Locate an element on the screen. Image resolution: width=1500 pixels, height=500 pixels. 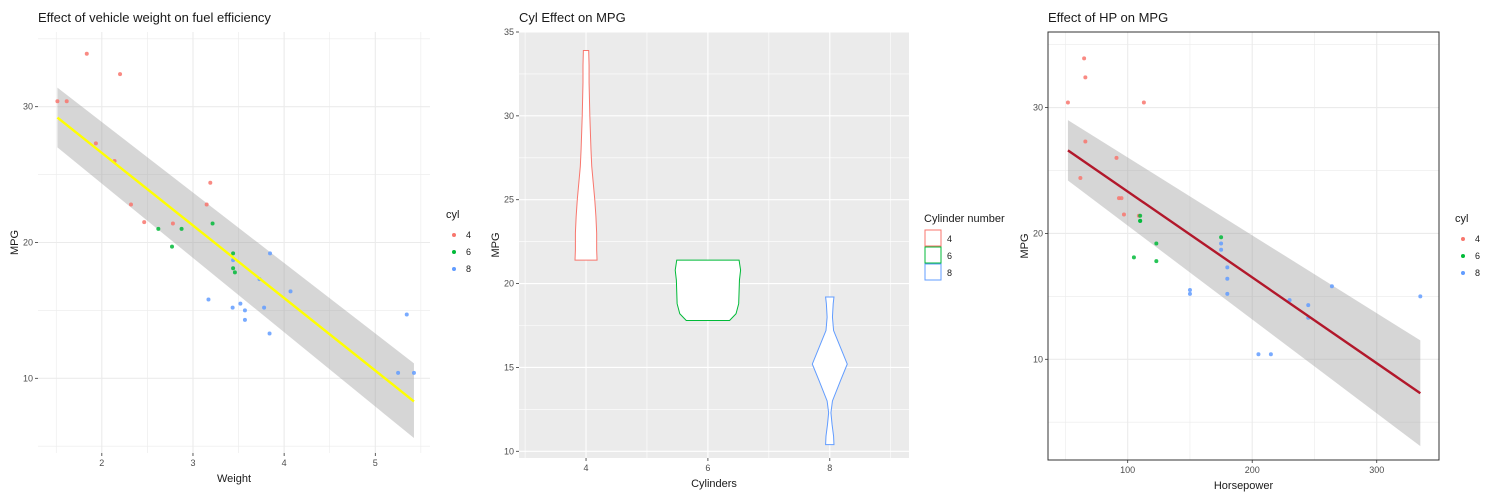
x-axis-label: Horsepower is located at coordinates (1244, 486).